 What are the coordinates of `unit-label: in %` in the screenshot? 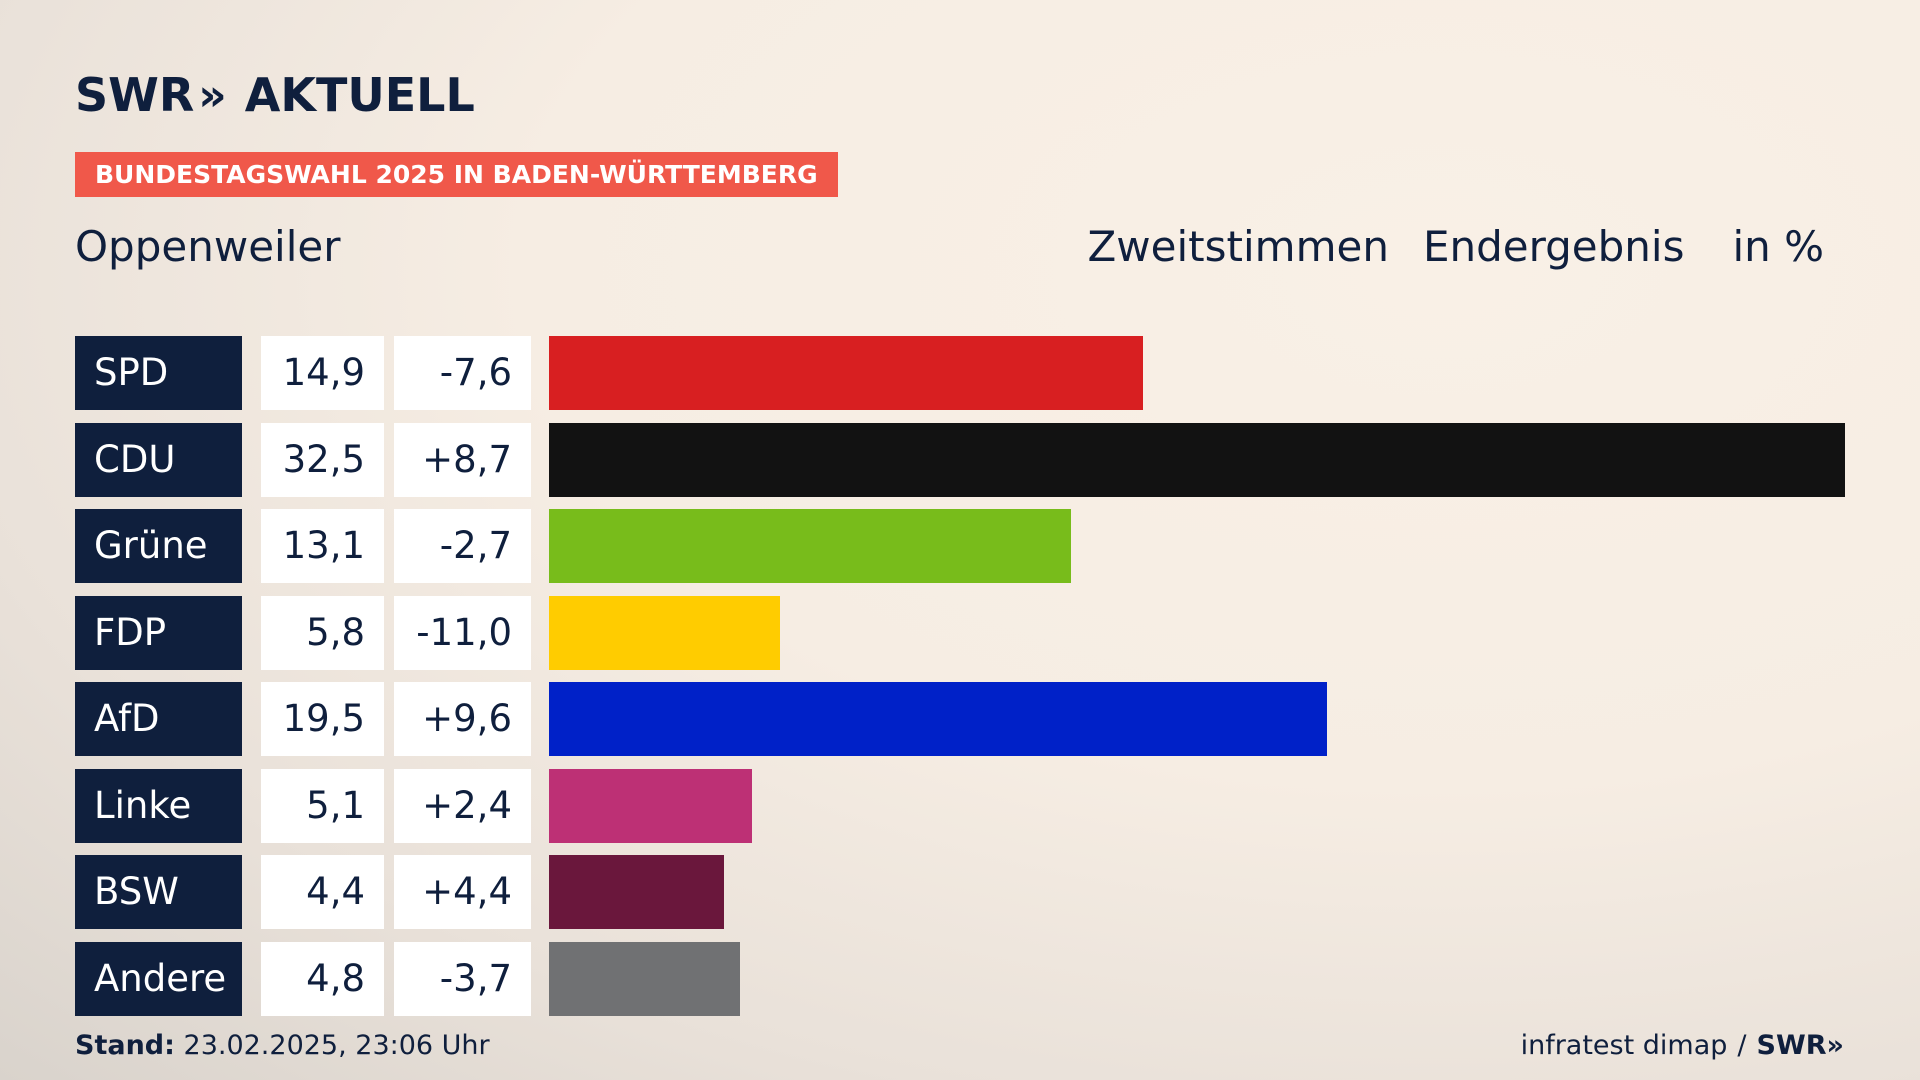 It's located at (1778, 246).